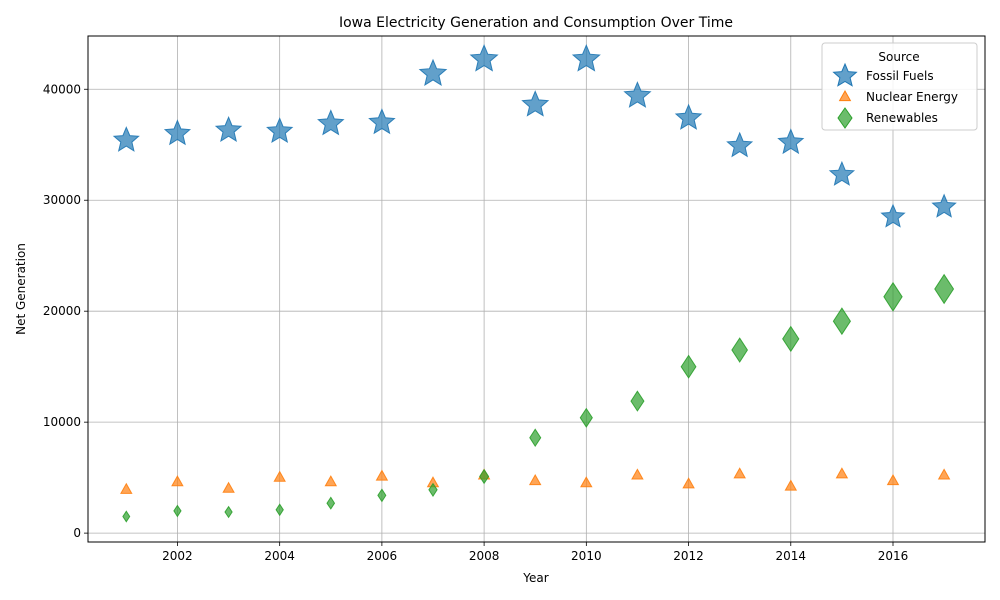  I want to click on x-tick-label: 2008, so click(484, 556).